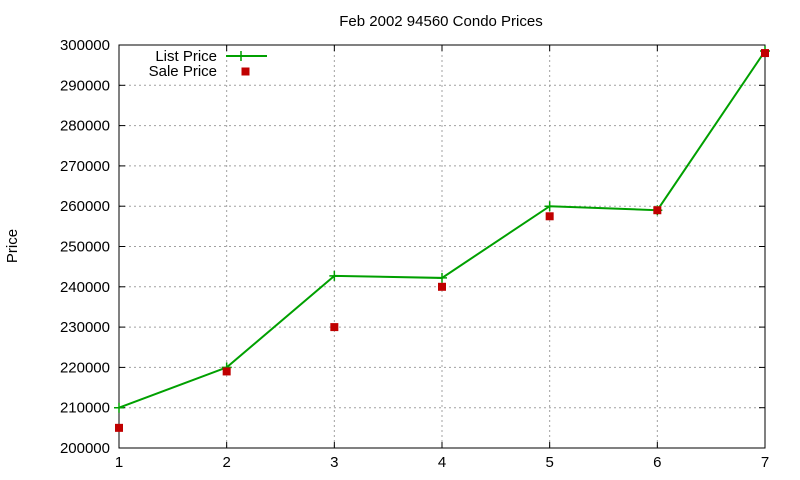 The width and height of the screenshot is (800, 480). I want to click on legend-label-sale-price: Sale Price, so click(183, 71).